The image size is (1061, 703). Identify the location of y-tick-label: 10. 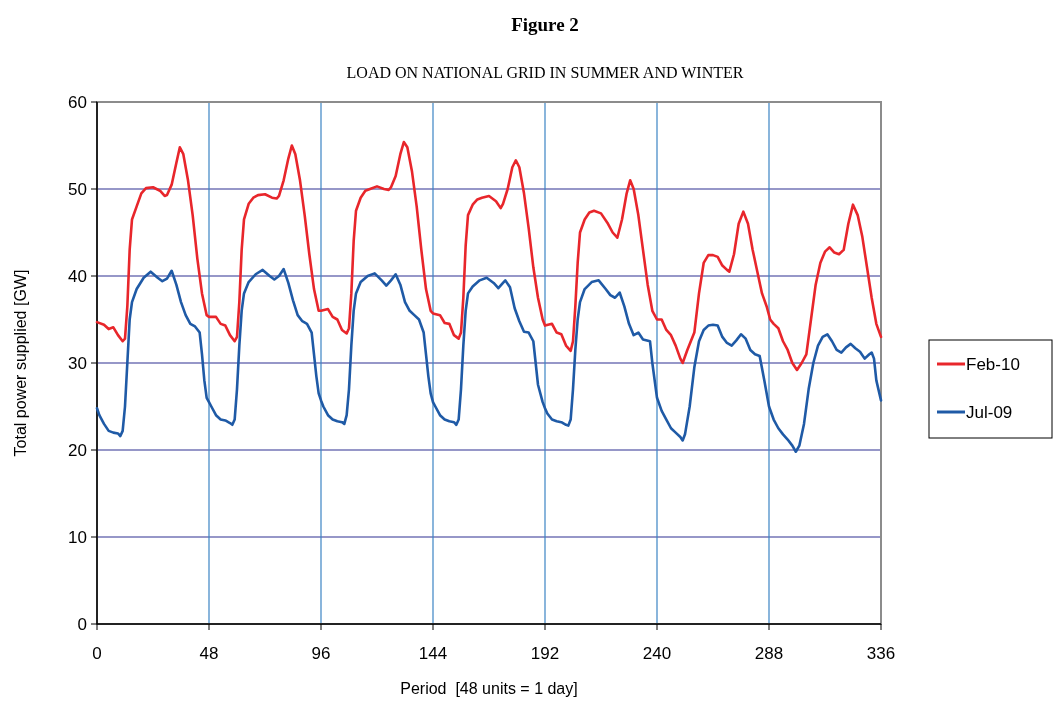
(77, 537).